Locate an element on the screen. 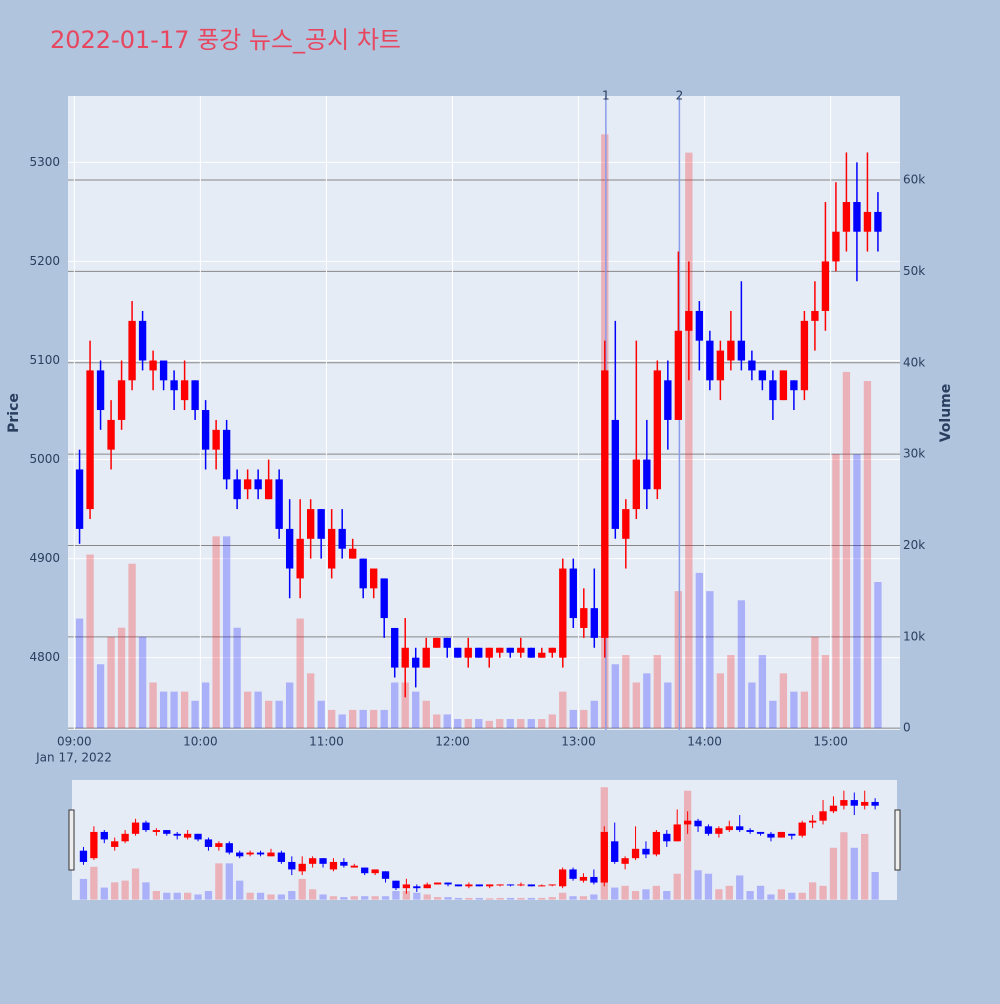 This screenshot has width=1000, height=1004. x-tick-label: 13:00 is located at coordinates (578, 742).